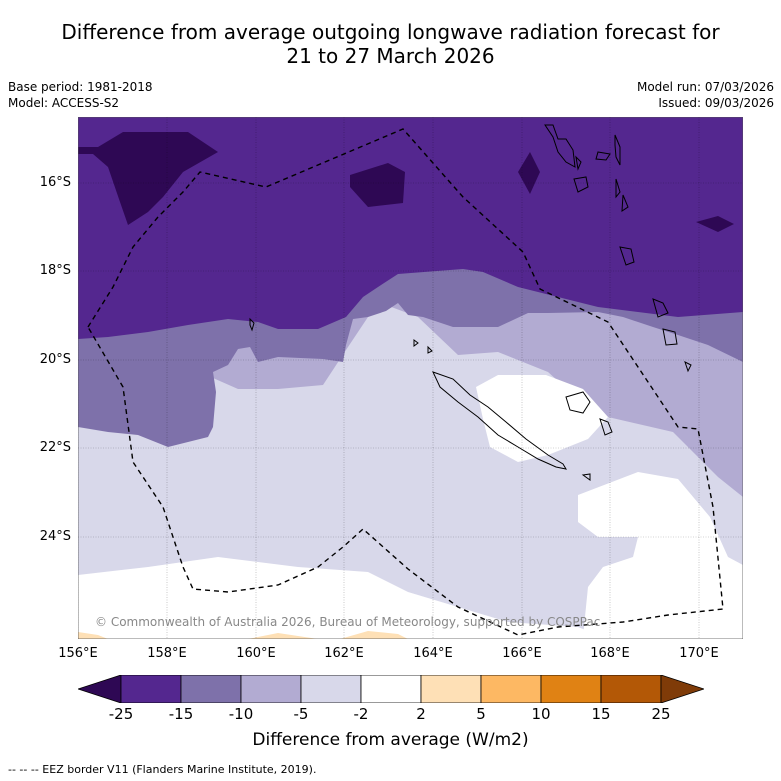 This screenshot has width=781, height=781. Describe the element at coordinates (682, 689) in the screenshot. I see `colorbar-over-arrow` at that location.